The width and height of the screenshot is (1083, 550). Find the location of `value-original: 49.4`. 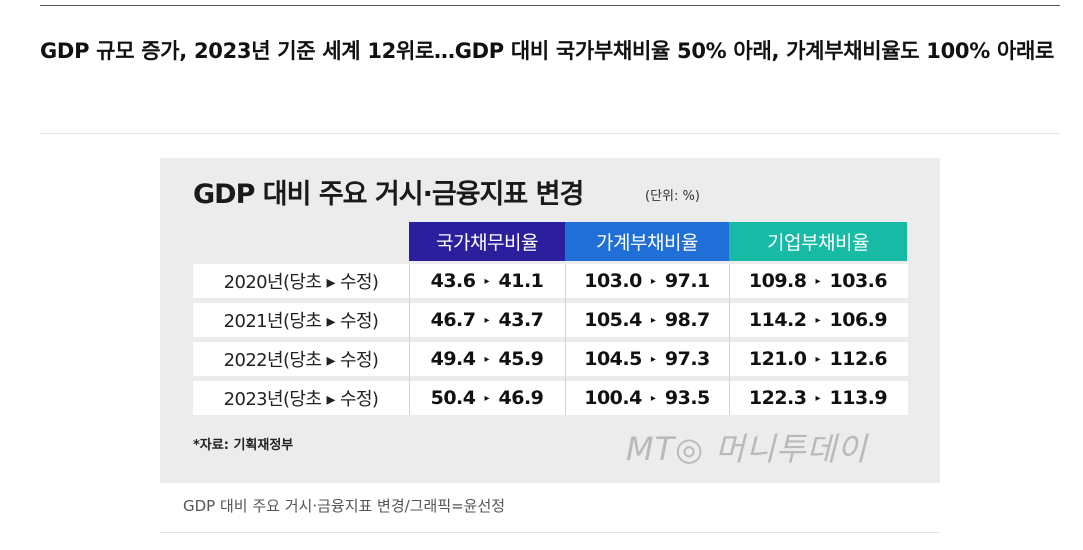

value-original: 49.4 is located at coordinates (453, 359).